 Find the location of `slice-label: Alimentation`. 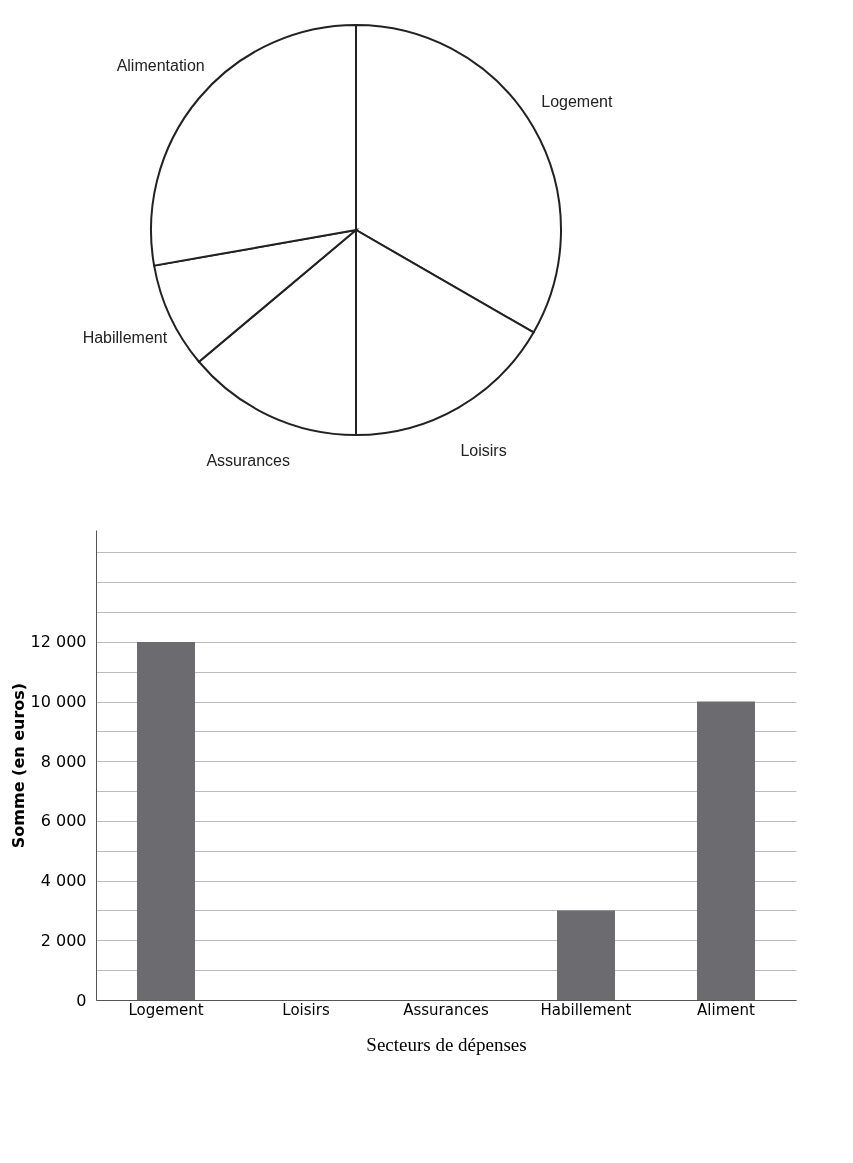

slice-label: Alimentation is located at coordinates (160, 66).